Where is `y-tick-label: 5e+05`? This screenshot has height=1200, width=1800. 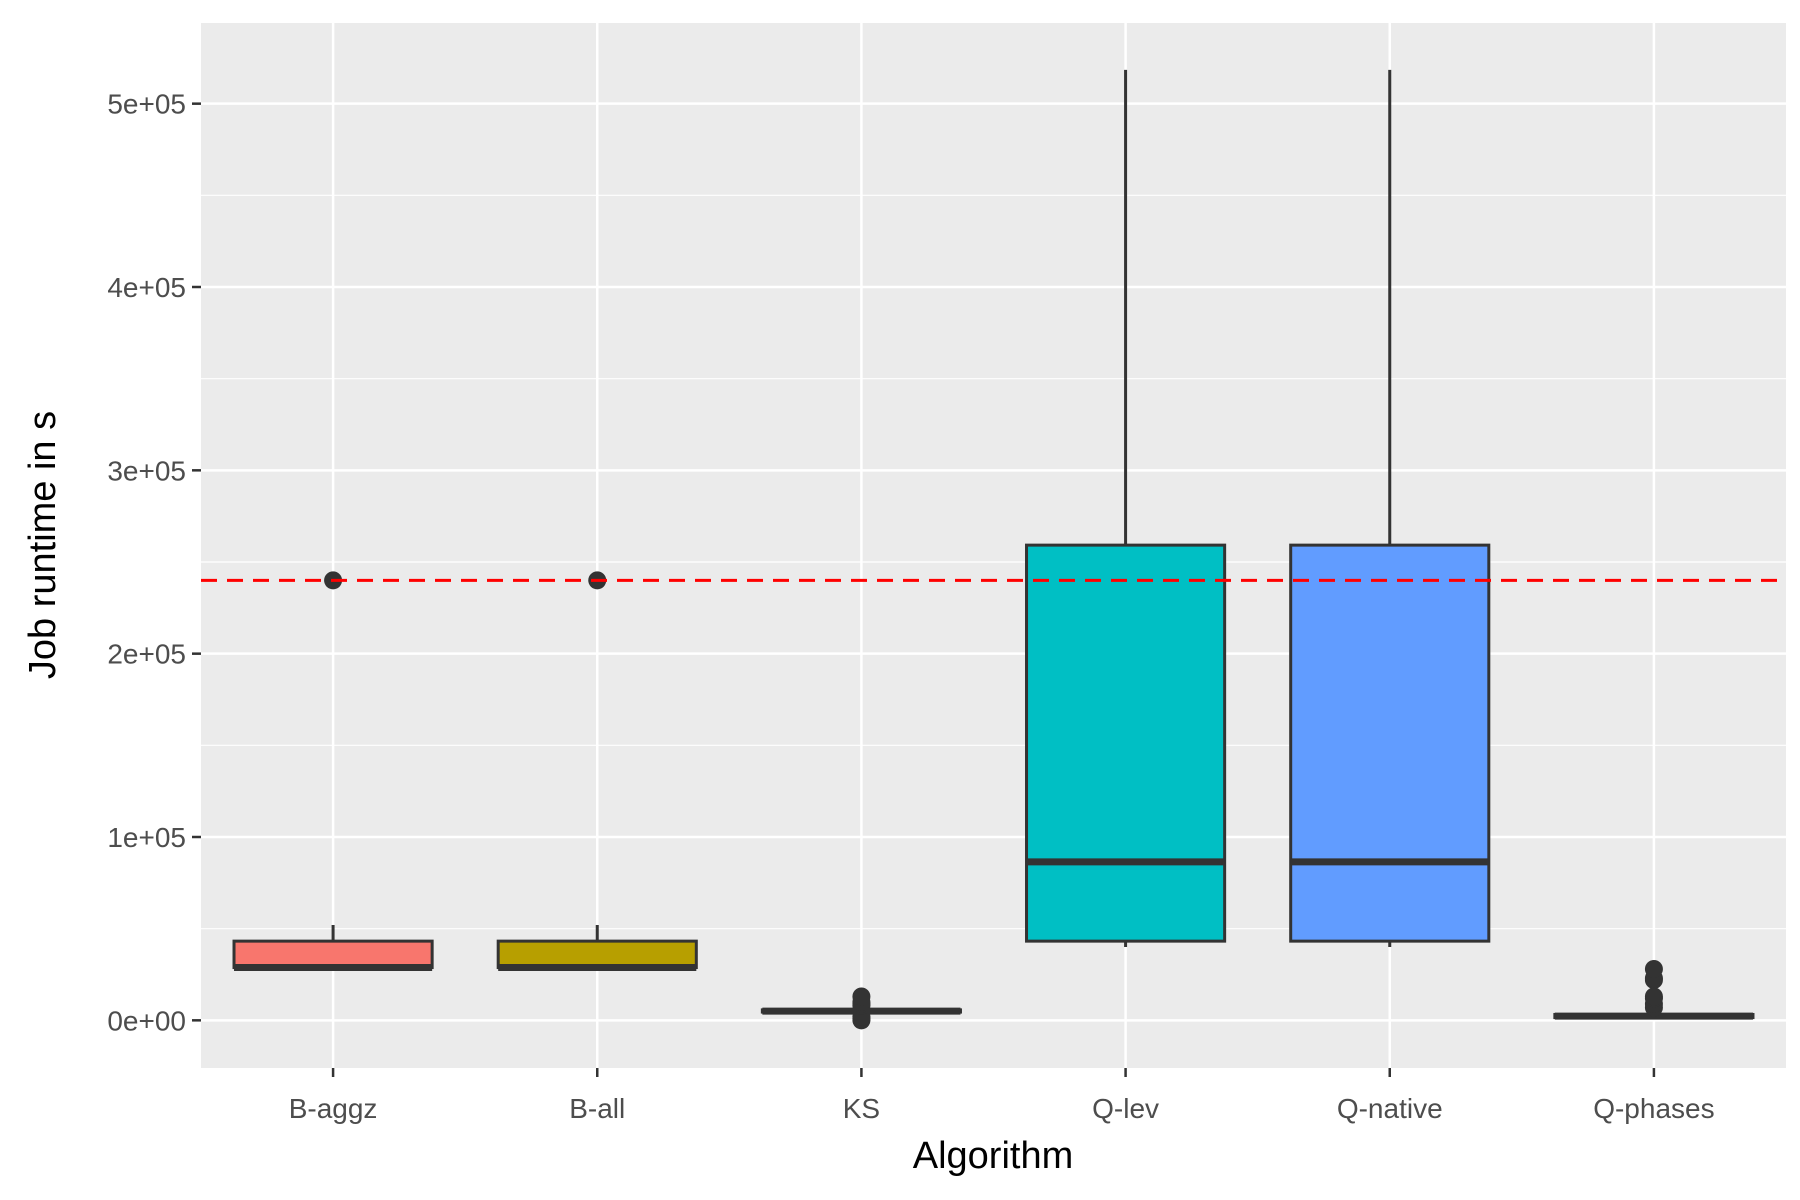
y-tick-label: 5e+05 is located at coordinates (146, 104).